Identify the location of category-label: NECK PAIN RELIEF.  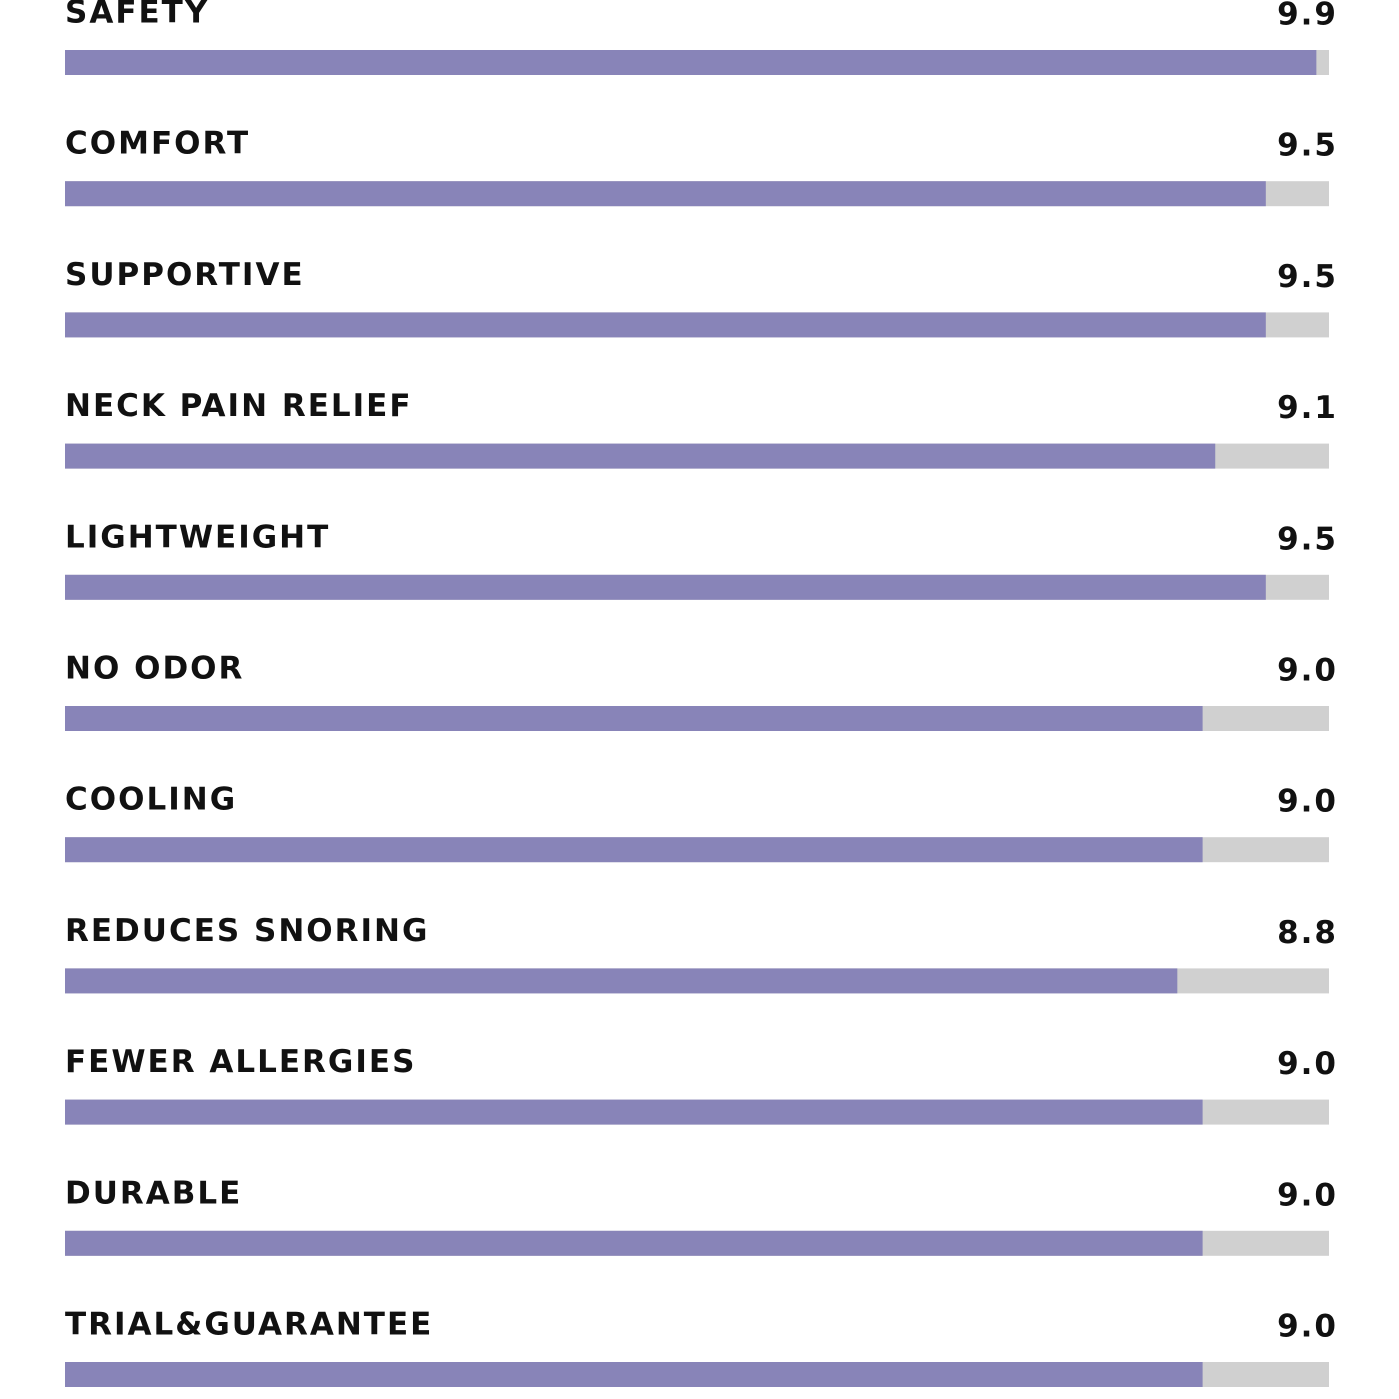
(239, 406).